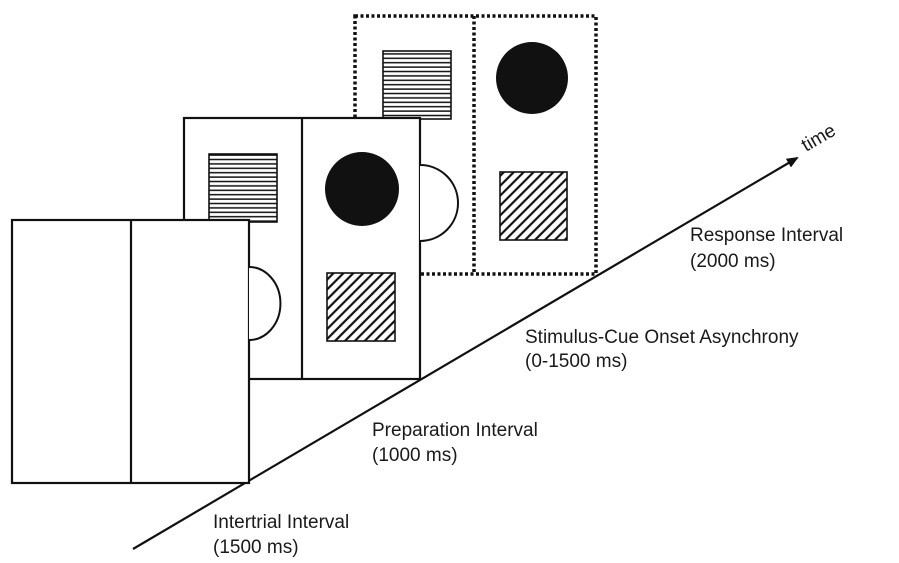 The height and width of the screenshot is (563, 899). Describe the element at coordinates (256, 547) in the screenshot. I see `svg-text: (1500 ms)` at that location.